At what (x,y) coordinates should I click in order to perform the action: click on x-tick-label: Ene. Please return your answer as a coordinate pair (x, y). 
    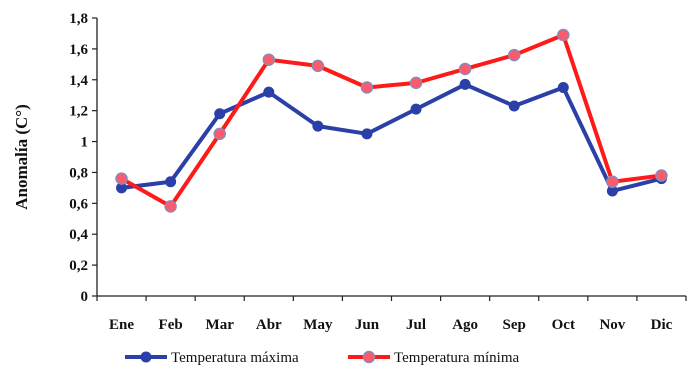
    Looking at the image, I should click on (121, 325).